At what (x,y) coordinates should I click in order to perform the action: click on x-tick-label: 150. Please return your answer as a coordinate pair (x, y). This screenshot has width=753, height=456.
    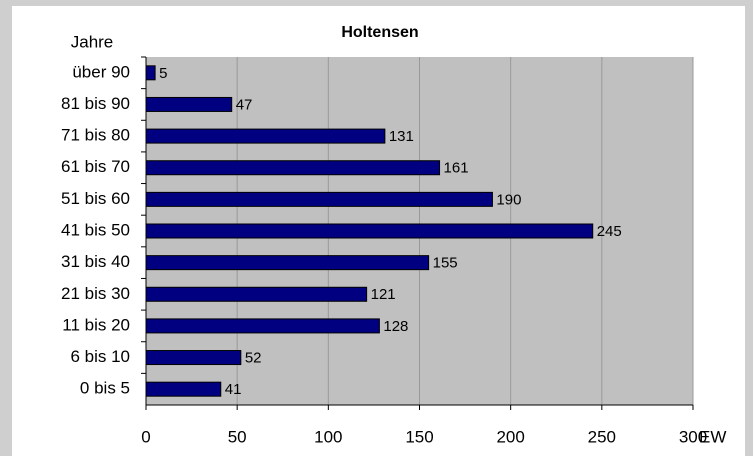
    Looking at the image, I should click on (419, 436).